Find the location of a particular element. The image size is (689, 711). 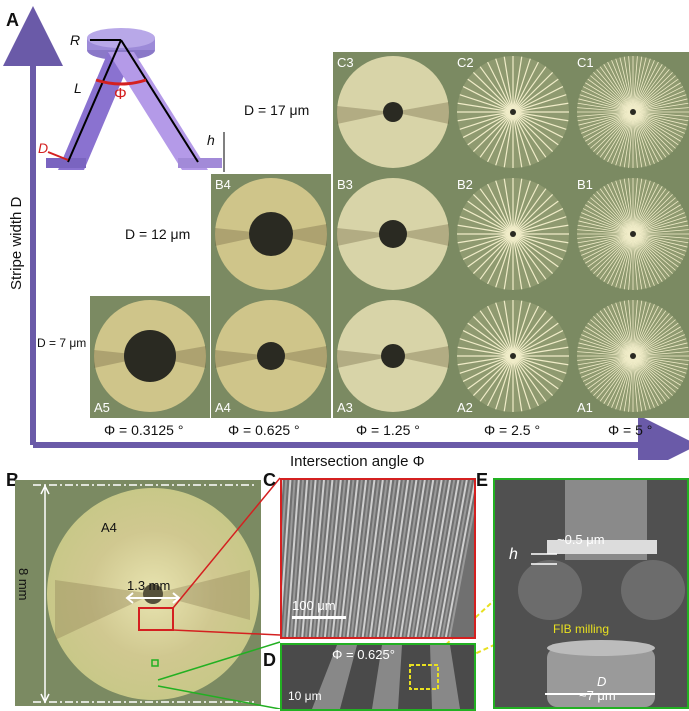

sample-tile-c3: C3 is located at coordinates (393, 113).